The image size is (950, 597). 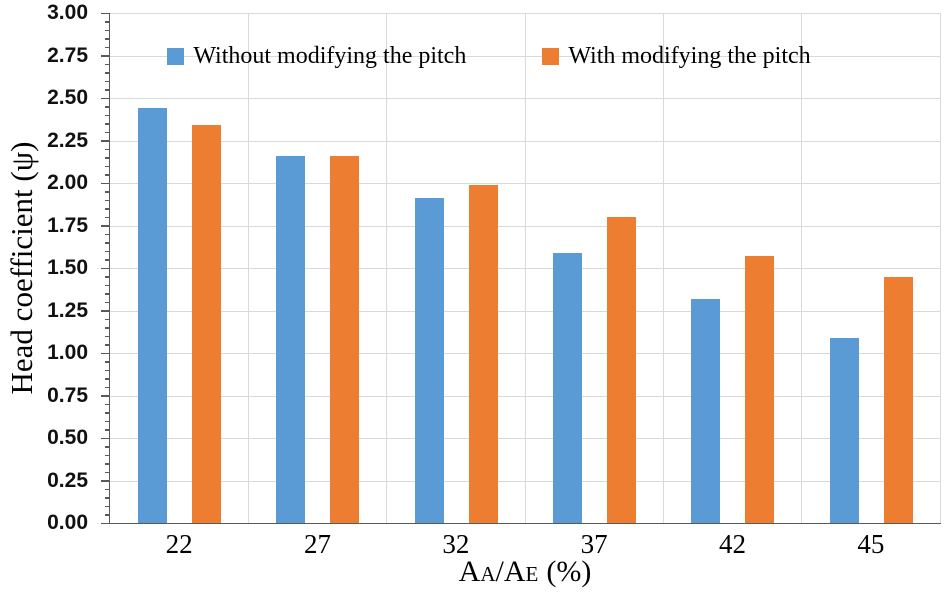 I want to click on y-tick-label: 2.75, so click(x=67, y=55).